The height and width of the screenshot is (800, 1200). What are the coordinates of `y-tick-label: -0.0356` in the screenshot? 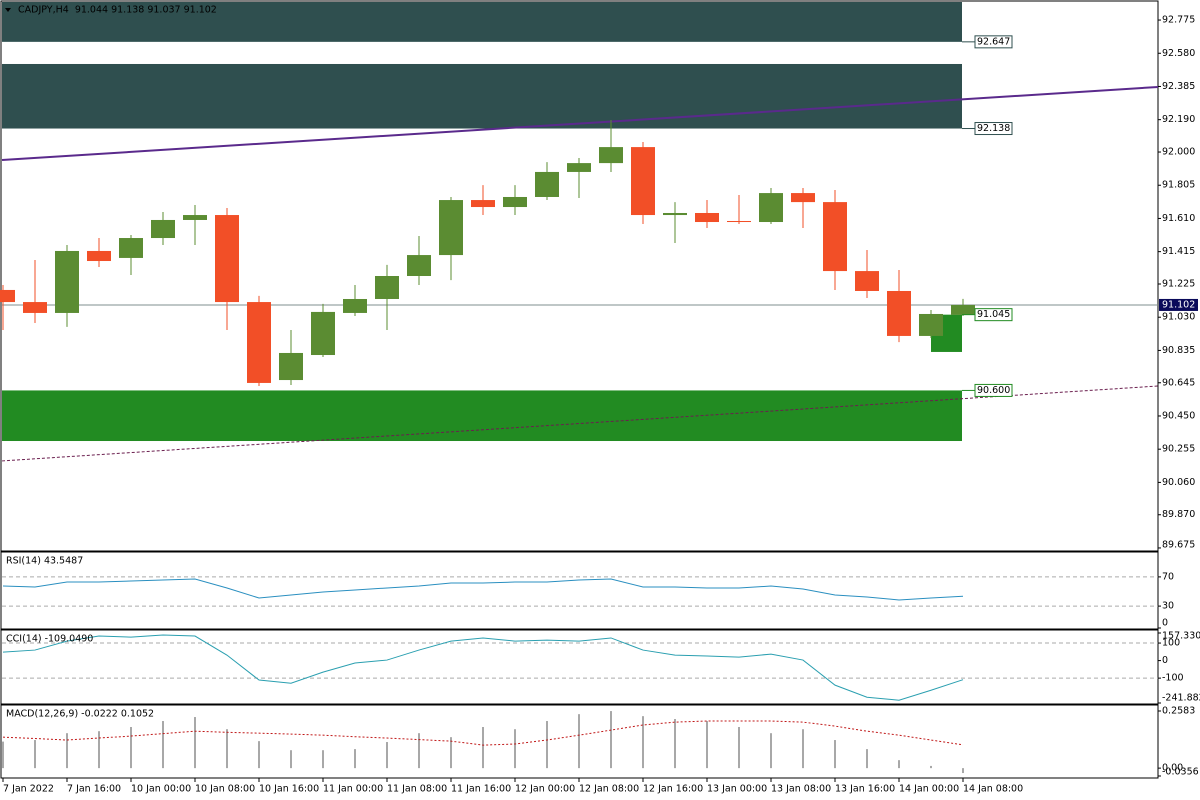 It's located at (1180, 772).